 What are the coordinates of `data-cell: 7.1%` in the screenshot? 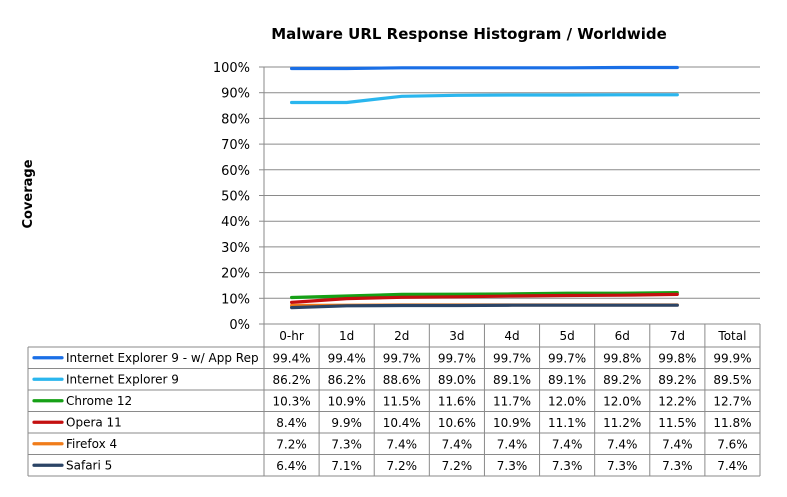 It's located at (346, 466).